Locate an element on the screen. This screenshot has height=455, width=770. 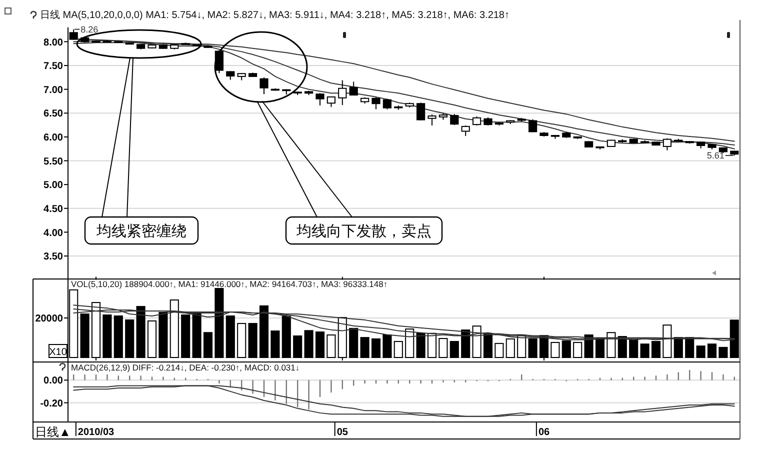
annotation: 8.26 is located at coordinates (89, 29).